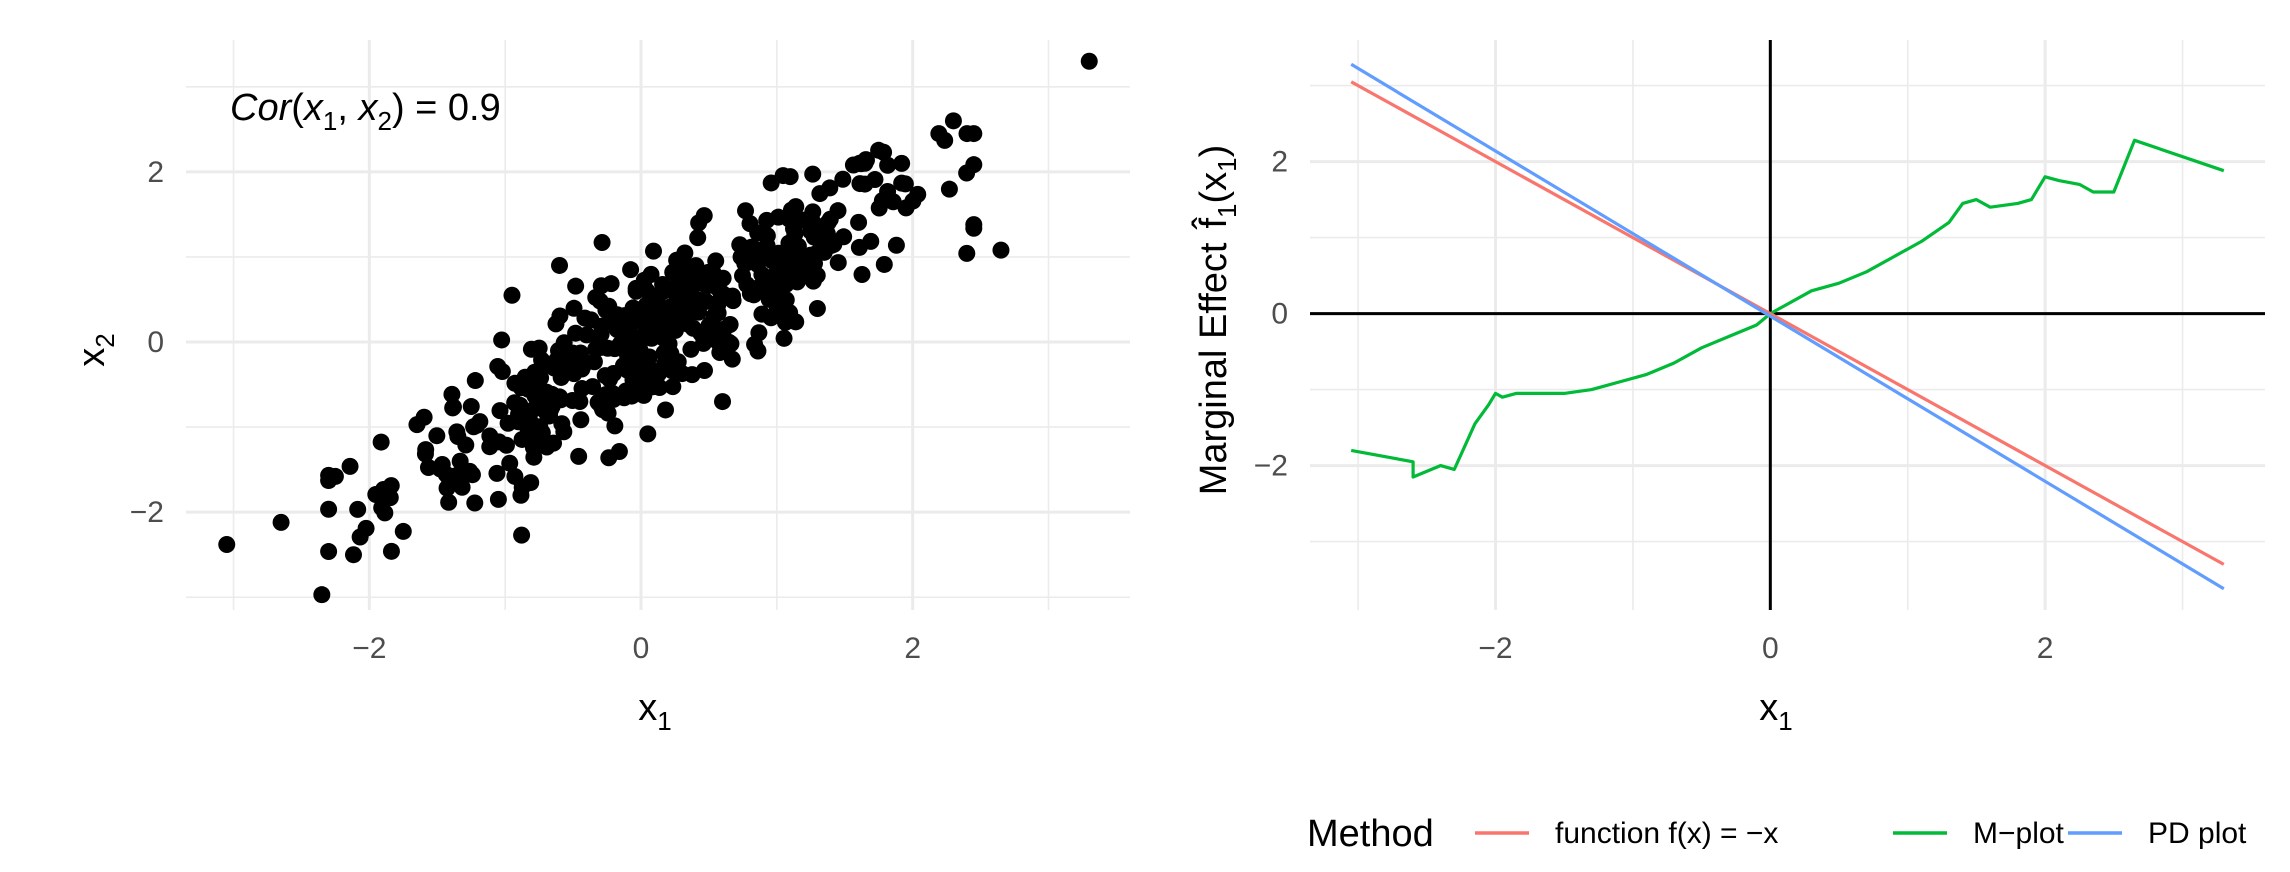 The image size is (2290, 872). I want to click on y-tick-label: −2, so click(1271, 466).